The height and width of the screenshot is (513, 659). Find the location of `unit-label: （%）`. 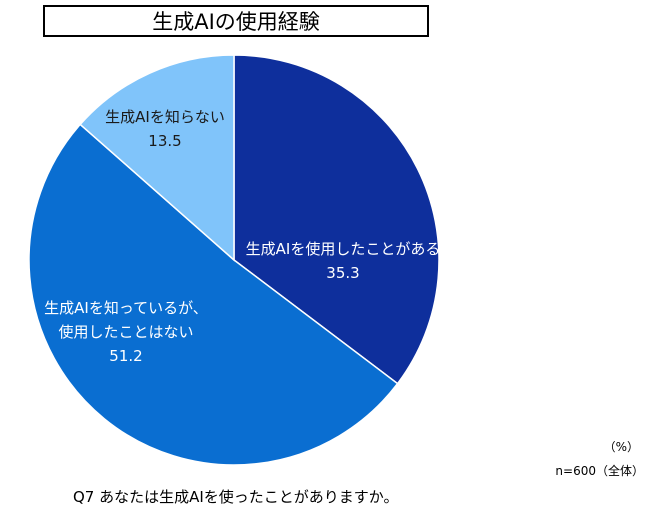

unit-label: （%） is located at coordinates (621, 447).